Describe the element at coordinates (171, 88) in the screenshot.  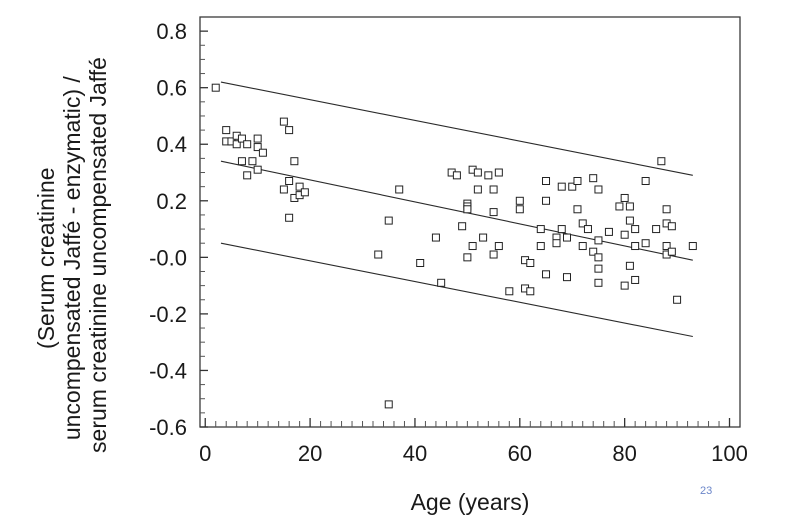
I see `y-tick-label: 0.6` at that location.